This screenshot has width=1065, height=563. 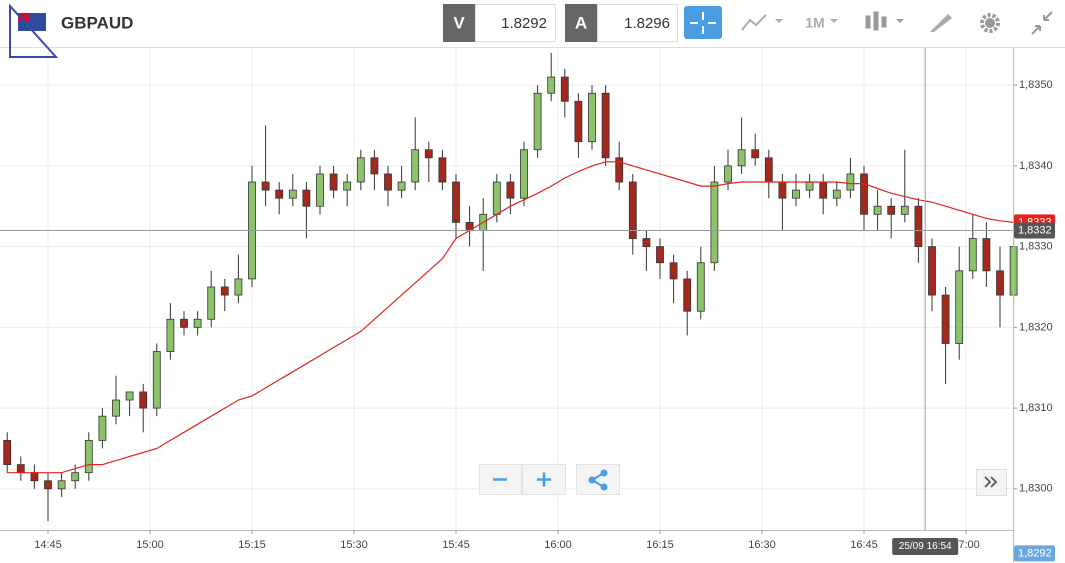 I want to click on scroll-end-icon, so click(x=991, y=482).